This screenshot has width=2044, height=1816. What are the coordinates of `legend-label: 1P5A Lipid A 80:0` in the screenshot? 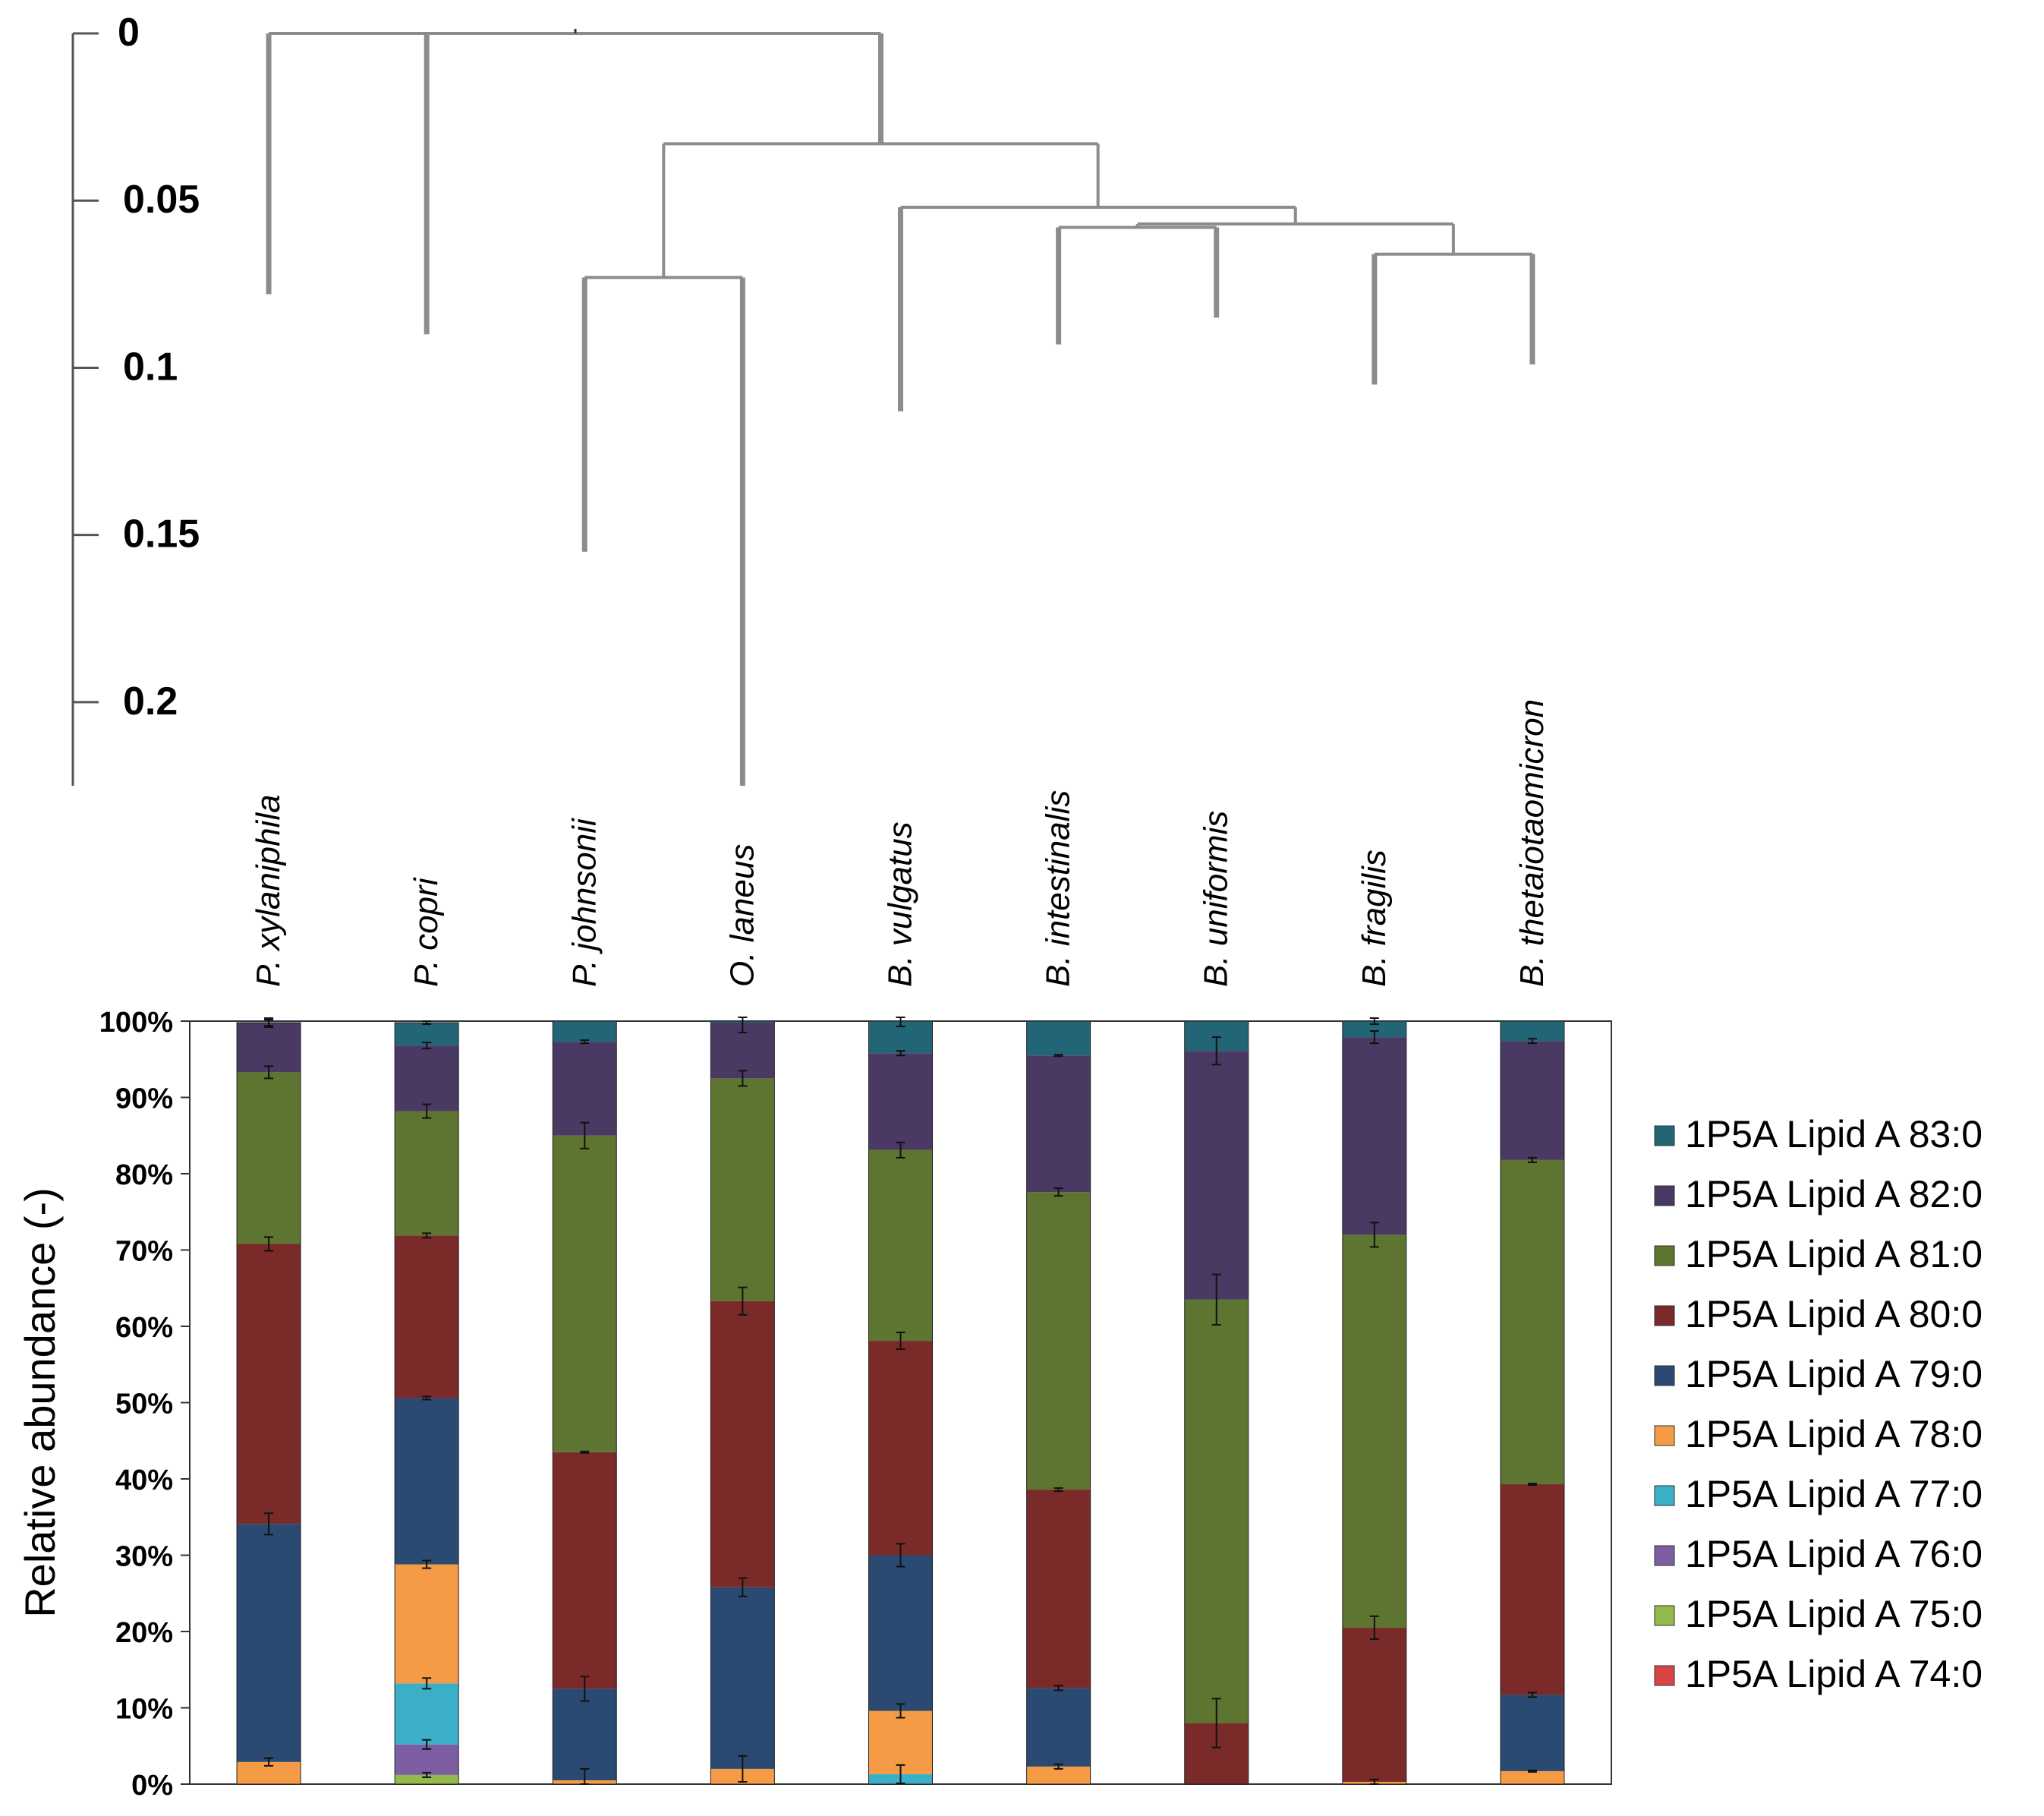 It's located at (1834, 1314).